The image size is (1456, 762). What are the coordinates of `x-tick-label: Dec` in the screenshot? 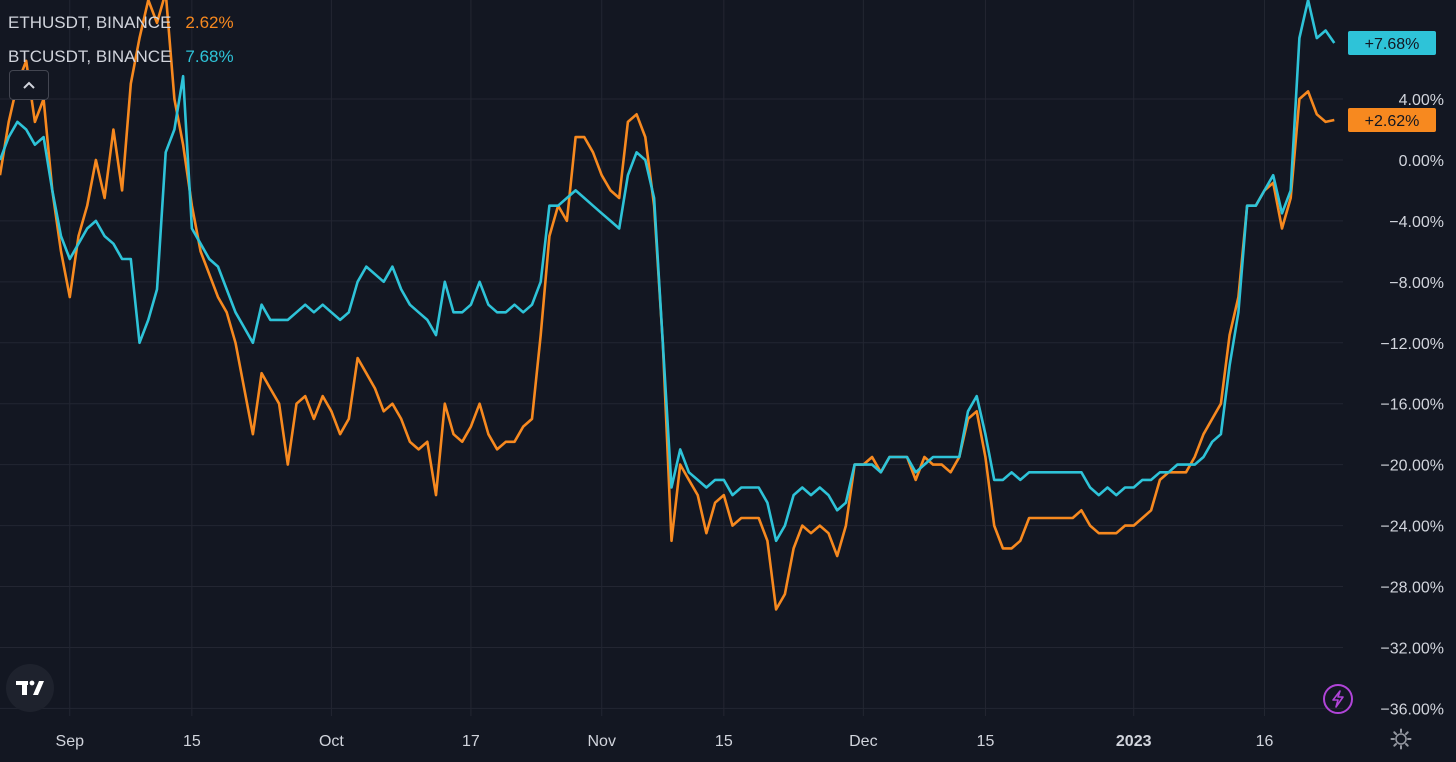 It's located at (863, 741).